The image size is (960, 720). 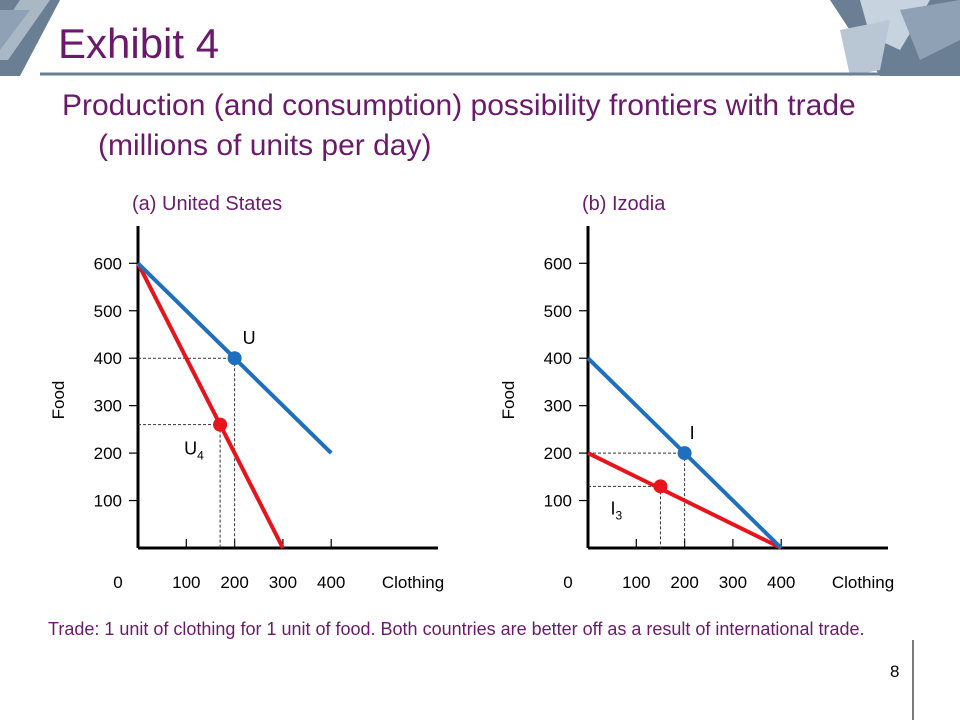 What do you see at coordinates (913, 680) in the screenshot?
I see `page-rule` at bounding box center [913, 680].